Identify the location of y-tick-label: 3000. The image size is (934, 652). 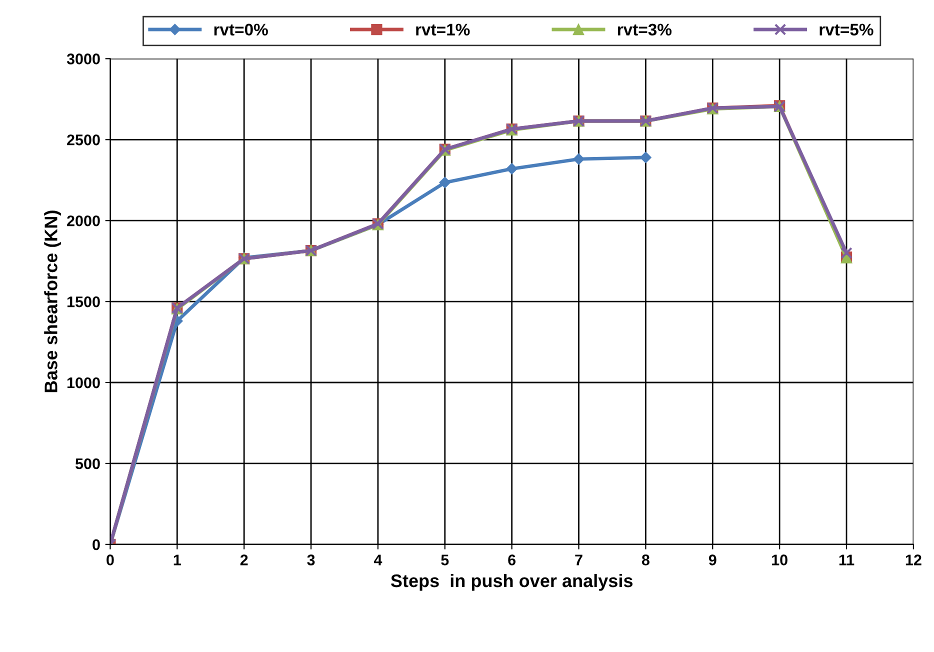
(83, 59).